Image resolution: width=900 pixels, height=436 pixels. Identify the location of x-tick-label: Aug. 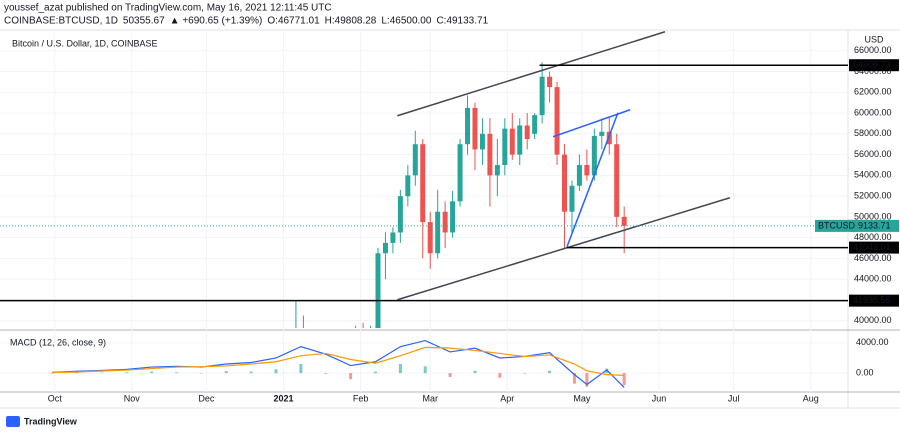
(811, 398).